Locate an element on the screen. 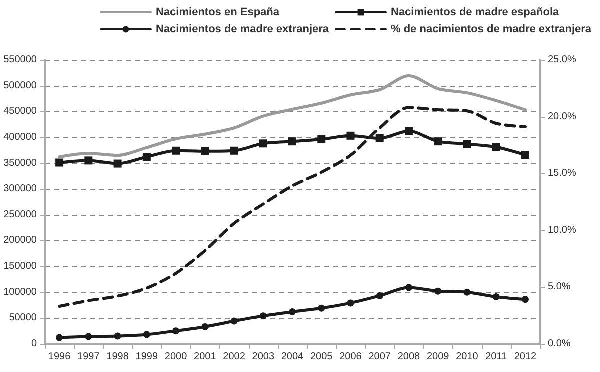 This screenshot has width=600, height=372. y-tick-label: 0 is located at coordinates (34, 344).